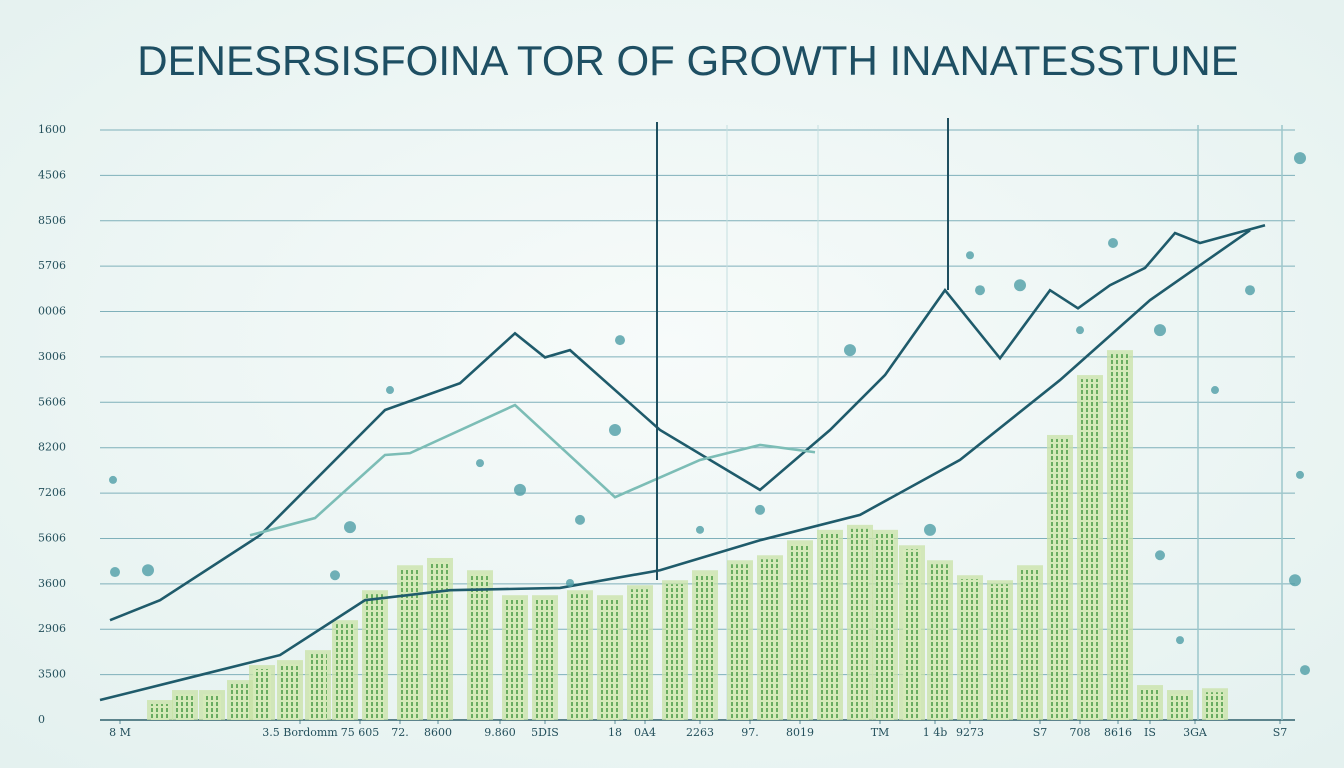 Image resolution: width=1344 pixels, height=772 pixels. What do you see at coordinates (41, 719) in the screenshot?
I see `y-tick-label: 0` at bounding box center [41, 719].